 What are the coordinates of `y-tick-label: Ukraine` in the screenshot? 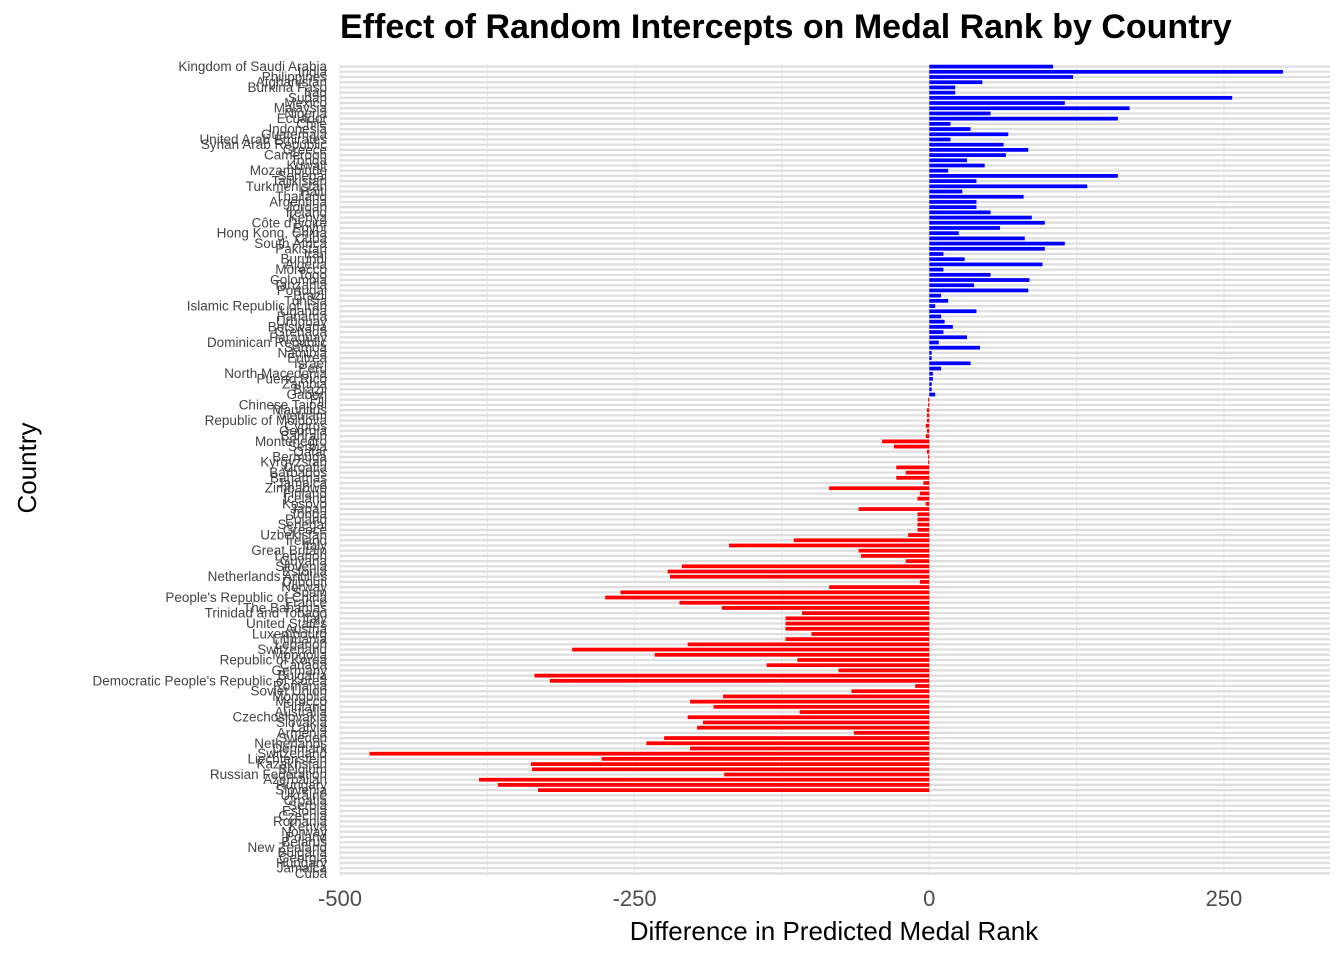 It's located at (303, 795).